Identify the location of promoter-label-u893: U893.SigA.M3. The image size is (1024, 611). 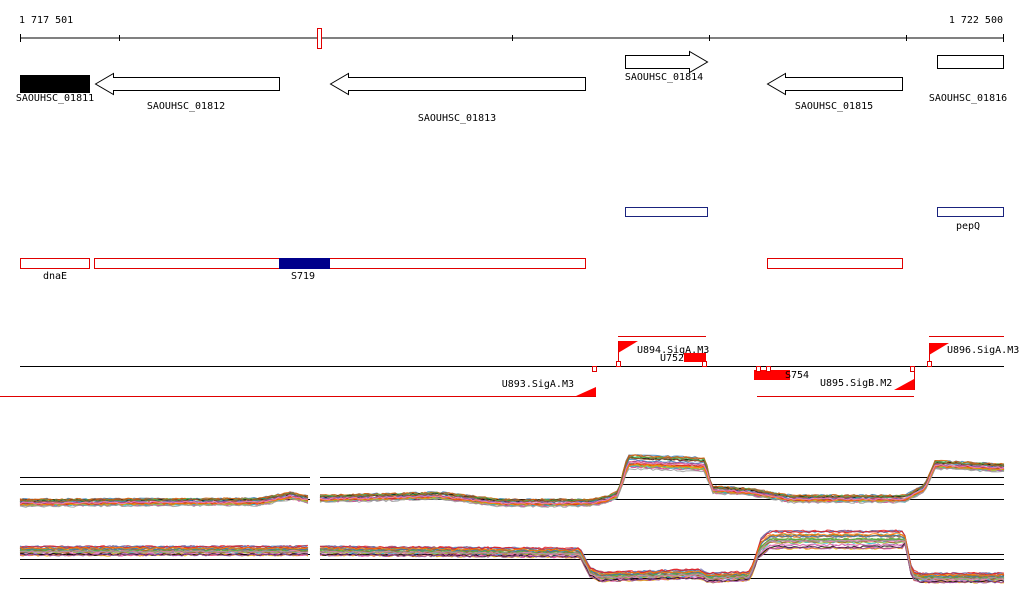
(538, 384).